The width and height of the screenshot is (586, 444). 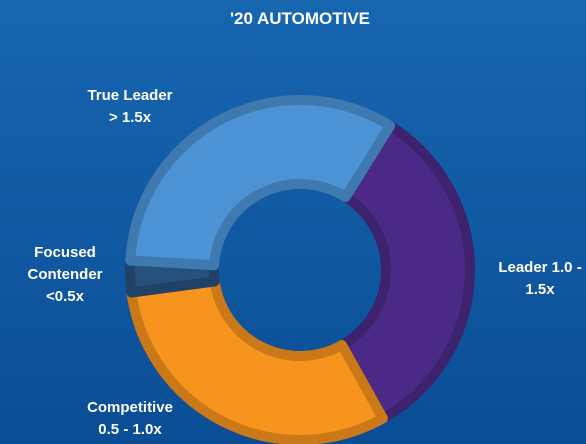 I want to click on label-line: True Leader, so click(x=129, y=95).